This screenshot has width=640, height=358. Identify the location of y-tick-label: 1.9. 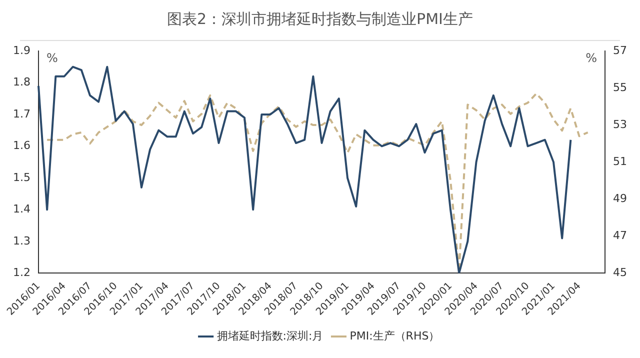
(21, 50).